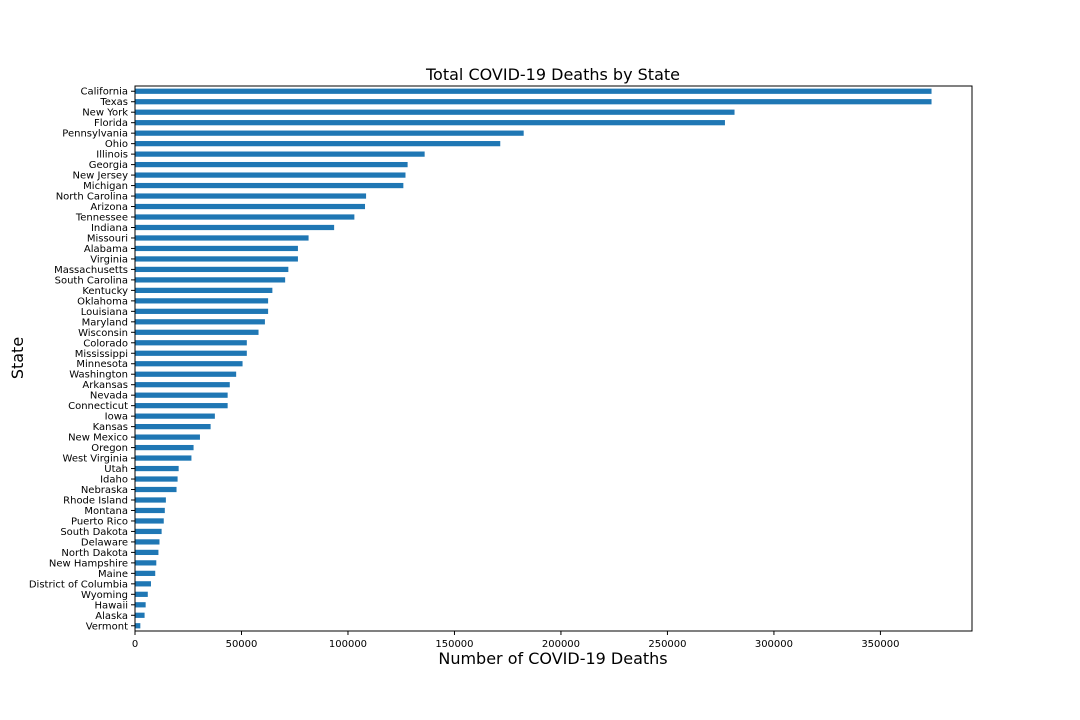 The image size is (1080, 720). What do you see at coordinates (105, 385) in the screenshot?
I see `y-tick-label: Arkansas` at bounding box center [105, 385].